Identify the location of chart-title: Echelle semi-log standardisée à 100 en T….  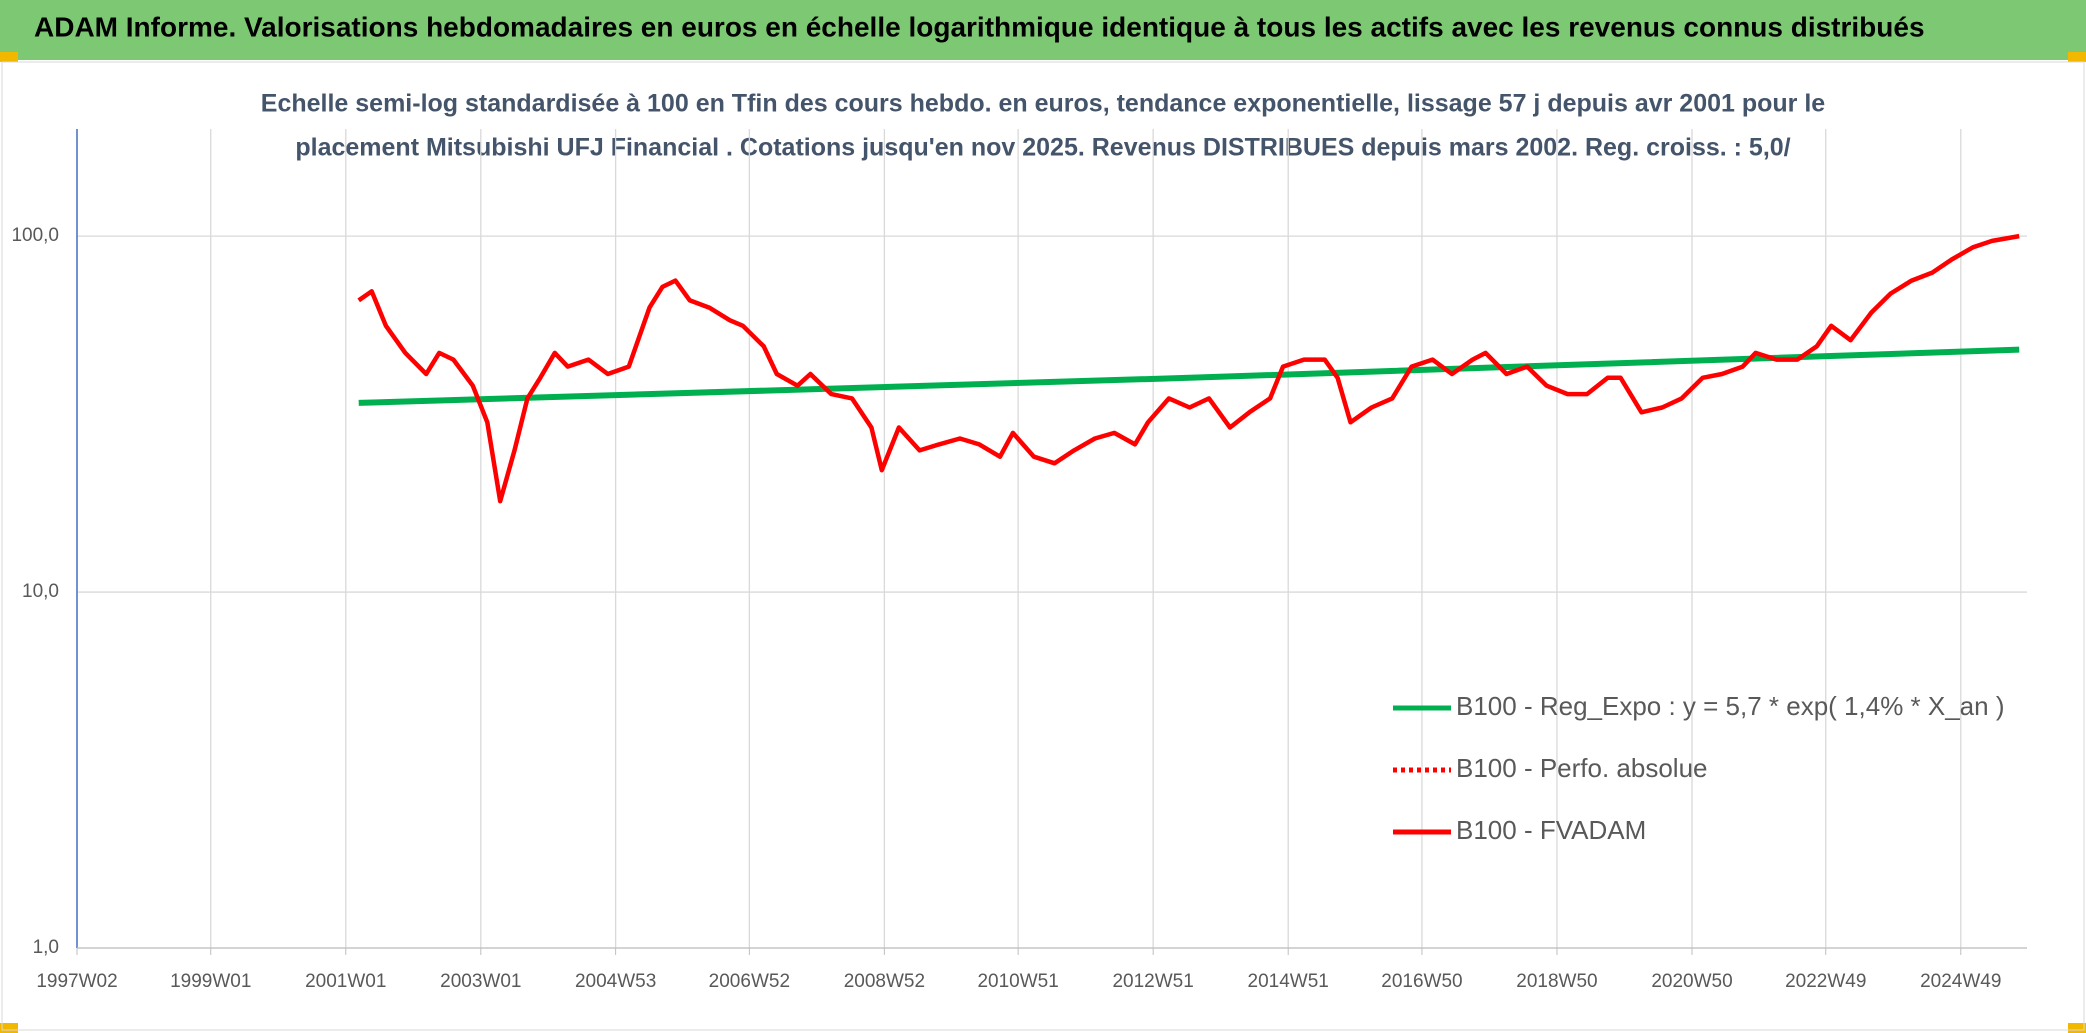
(1043, 104).